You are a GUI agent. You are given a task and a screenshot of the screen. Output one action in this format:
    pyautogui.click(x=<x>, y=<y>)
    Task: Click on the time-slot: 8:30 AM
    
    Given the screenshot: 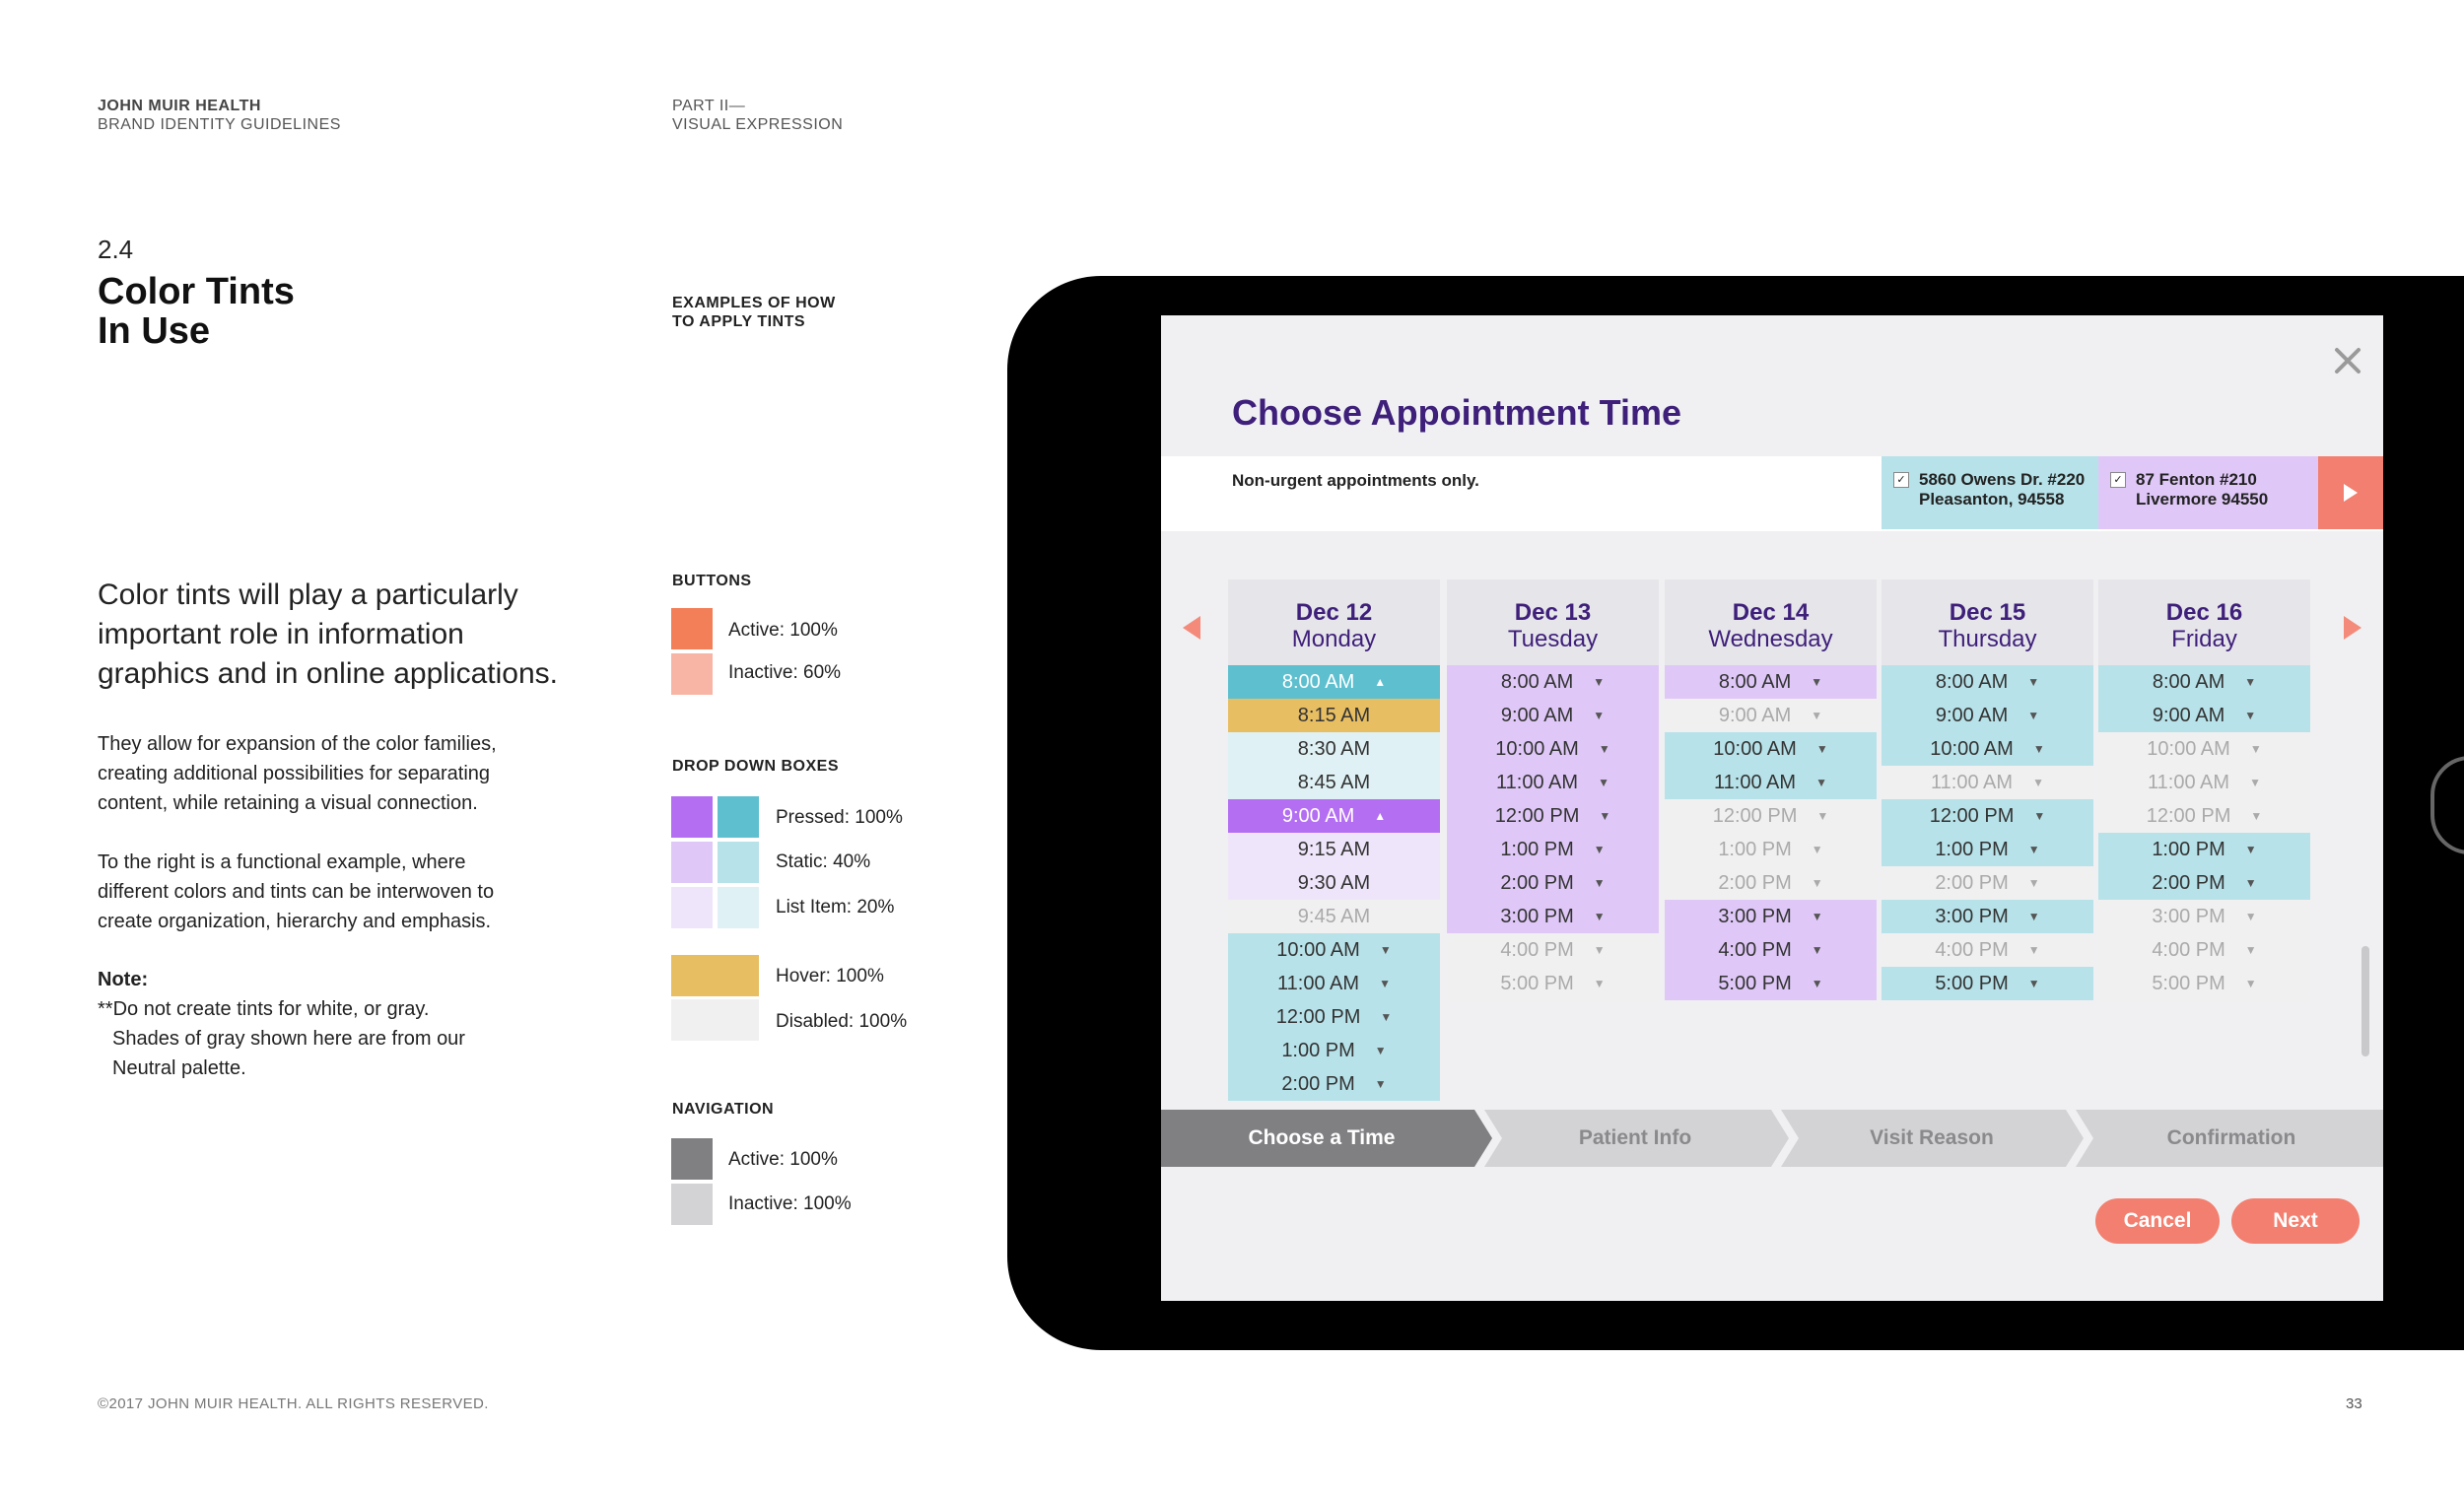 What is the action you would take?
    pyautogui.click(x=1334, y=749)
    